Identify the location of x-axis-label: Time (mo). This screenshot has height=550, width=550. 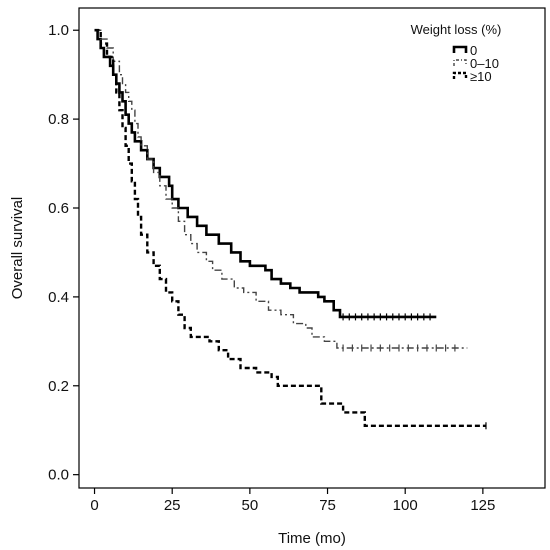
(312, 538).